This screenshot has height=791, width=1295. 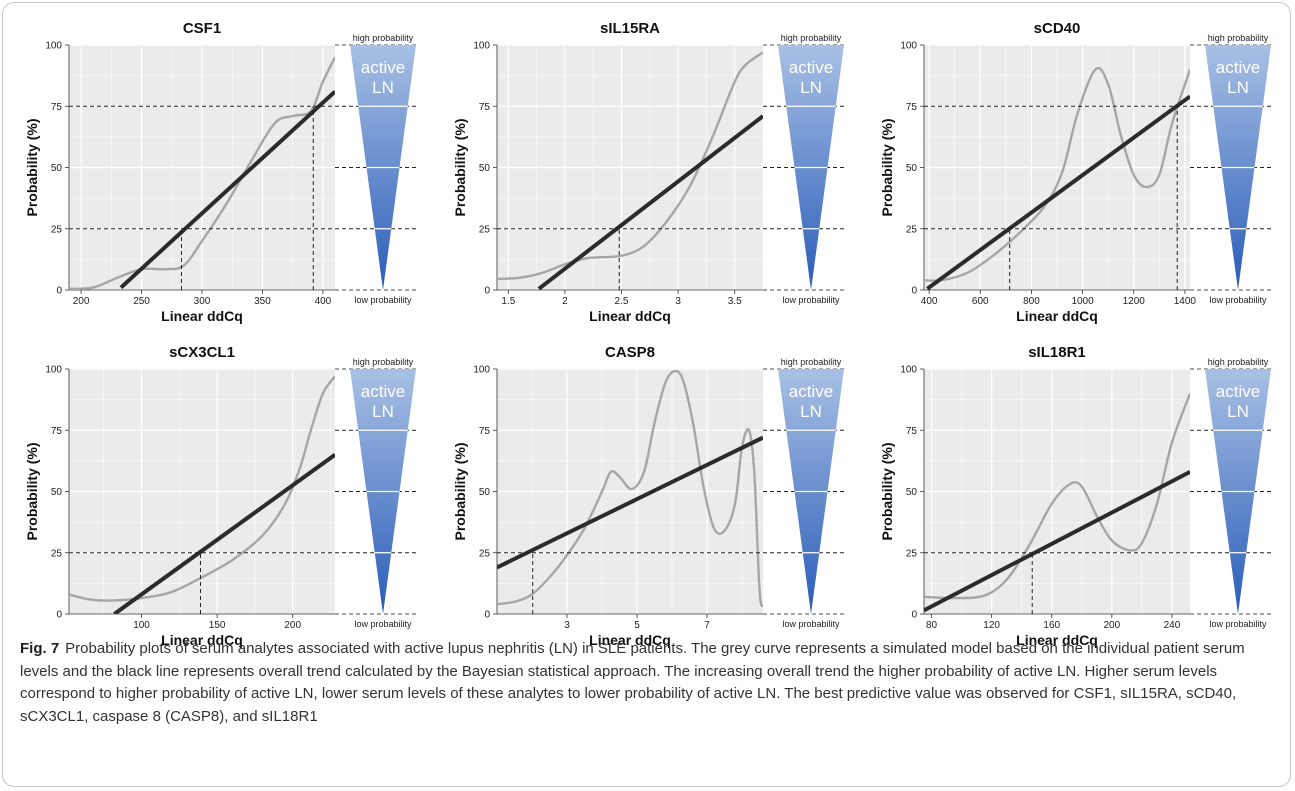 What do you see at coordinates (1051, 625) in the screenshot?
I see `x-tick-label: 160` at bounding box center [1051, 625].